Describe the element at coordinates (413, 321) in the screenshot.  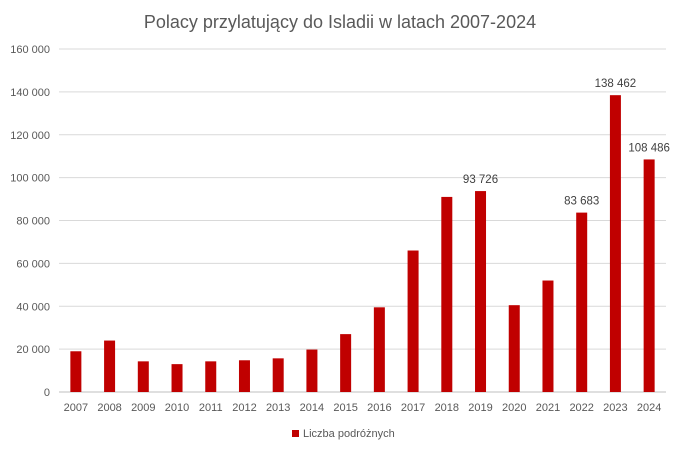
I see `bar-2017` at that location.